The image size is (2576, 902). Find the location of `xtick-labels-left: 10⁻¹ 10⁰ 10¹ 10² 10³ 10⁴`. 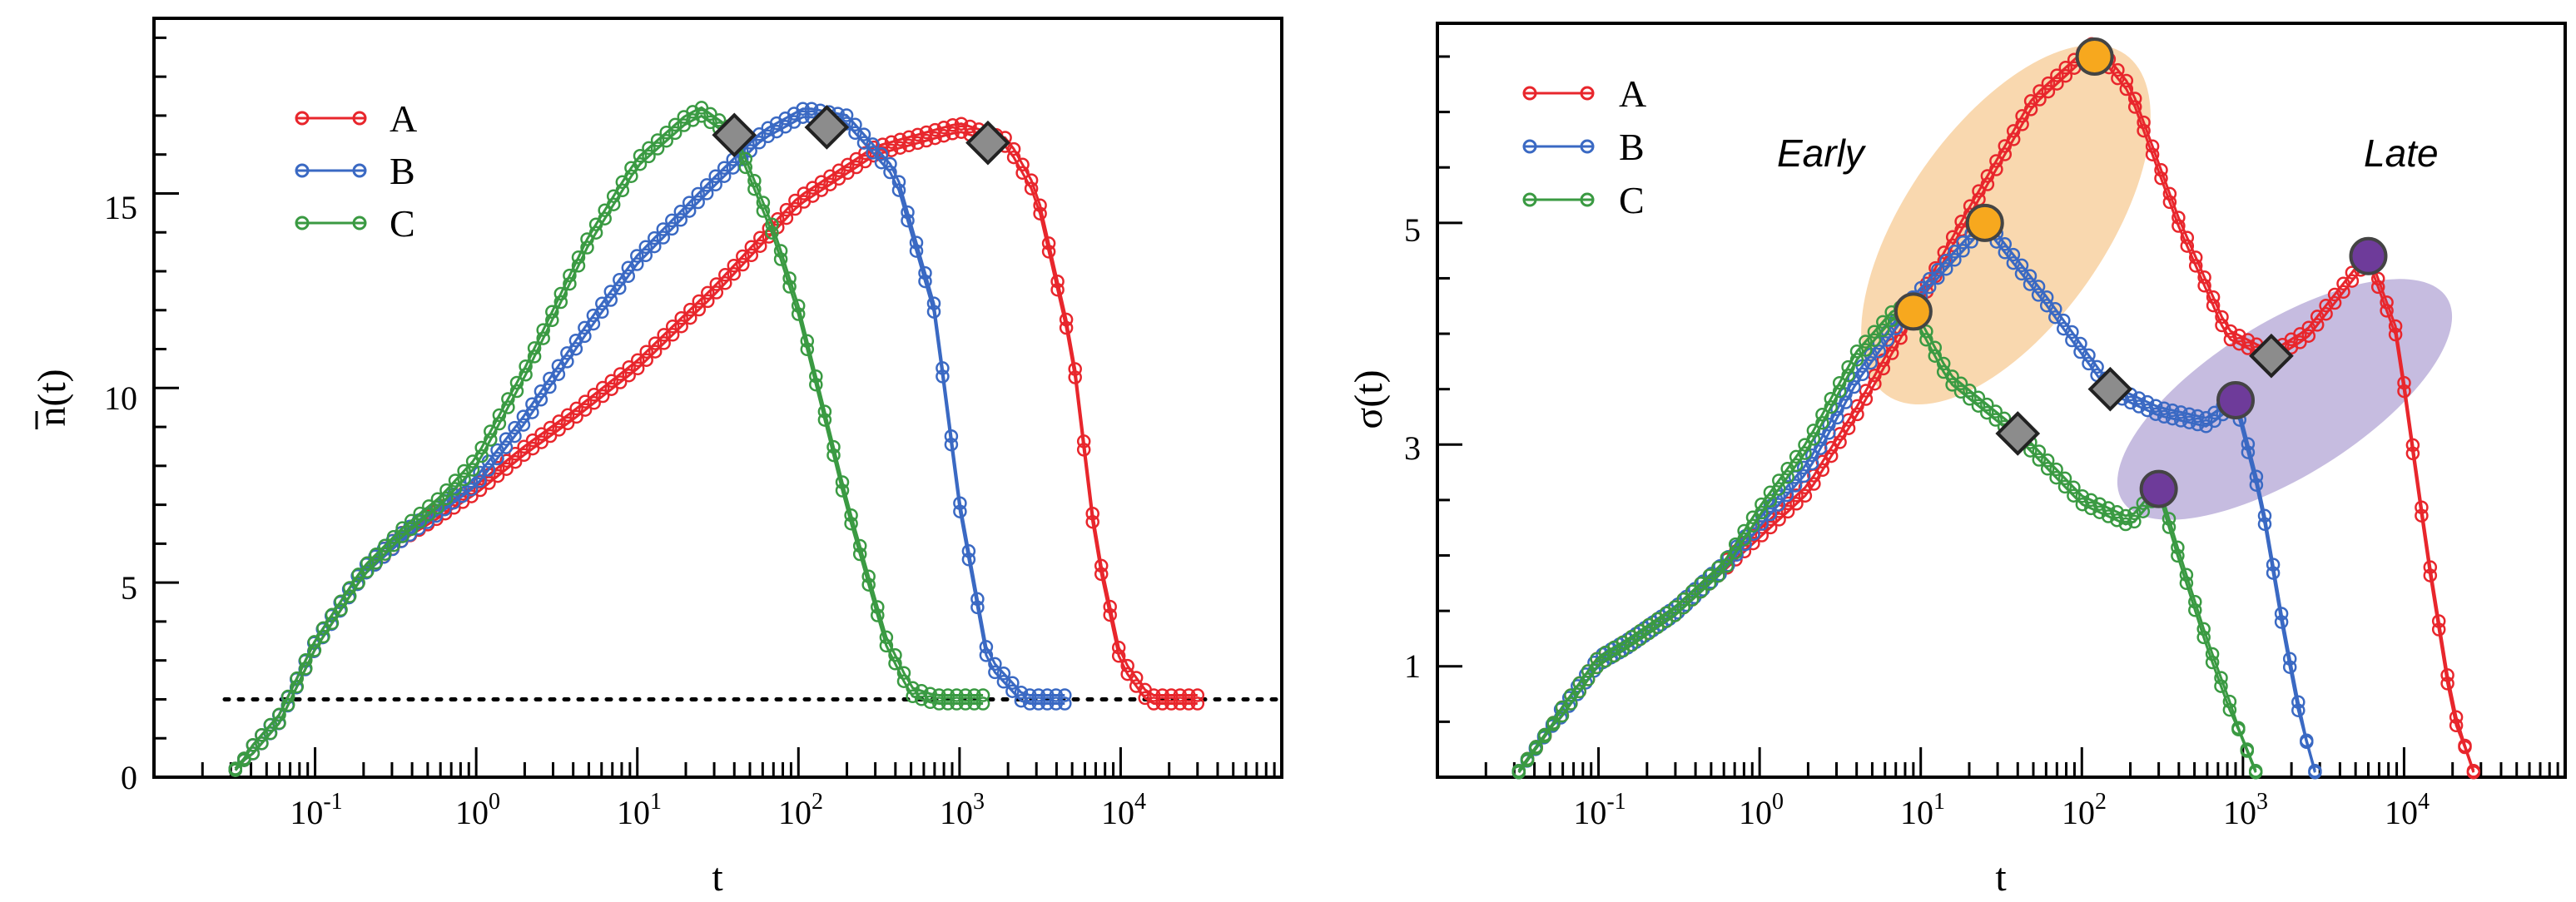

xtick-labels-left: 10⁻¹ 10⁰ 10¹ 10² 10³ 10⁴ is located at coordinates (718, 810).